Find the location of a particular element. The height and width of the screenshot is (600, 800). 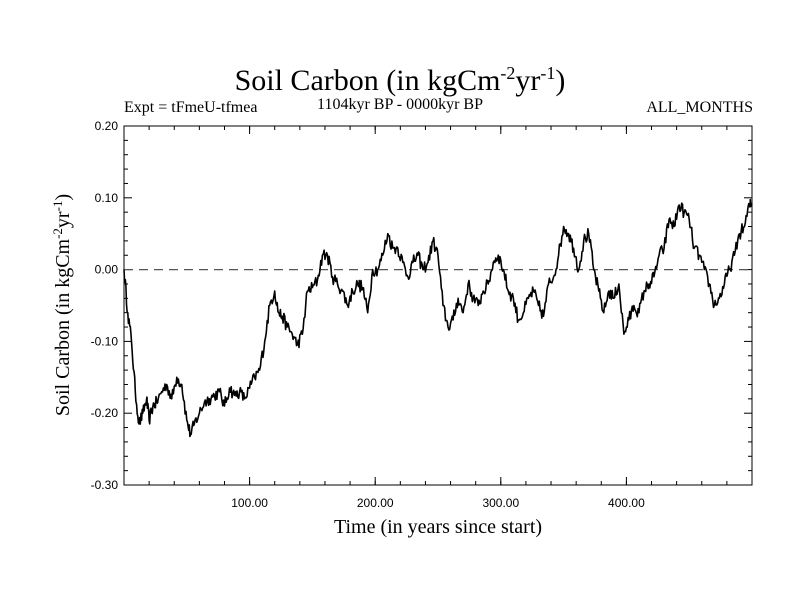

x-tick-label: 200.00 is located at coordinates (375, 503).